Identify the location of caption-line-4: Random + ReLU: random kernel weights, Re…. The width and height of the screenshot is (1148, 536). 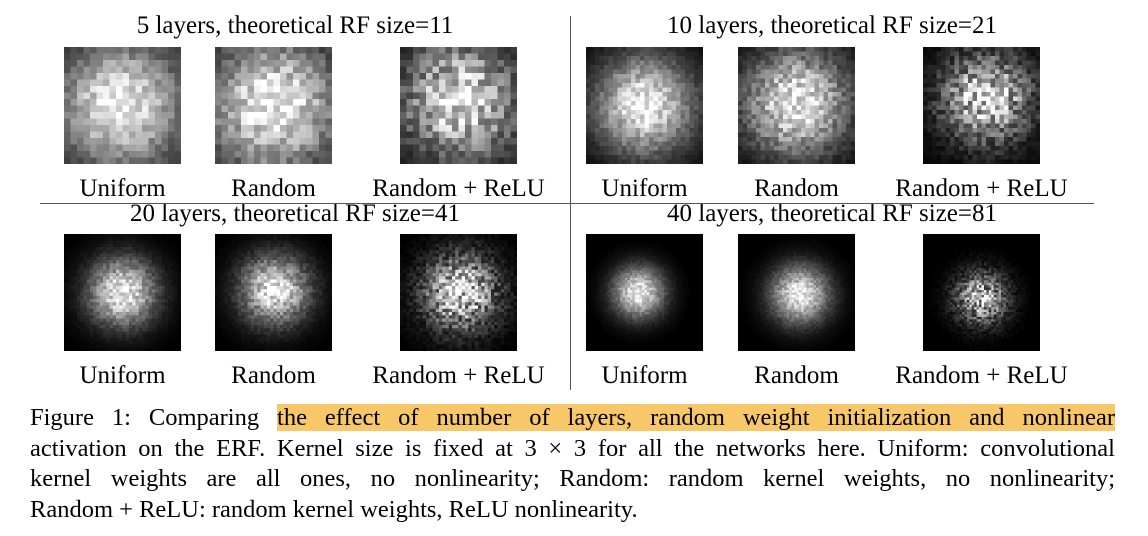
(334, 509).